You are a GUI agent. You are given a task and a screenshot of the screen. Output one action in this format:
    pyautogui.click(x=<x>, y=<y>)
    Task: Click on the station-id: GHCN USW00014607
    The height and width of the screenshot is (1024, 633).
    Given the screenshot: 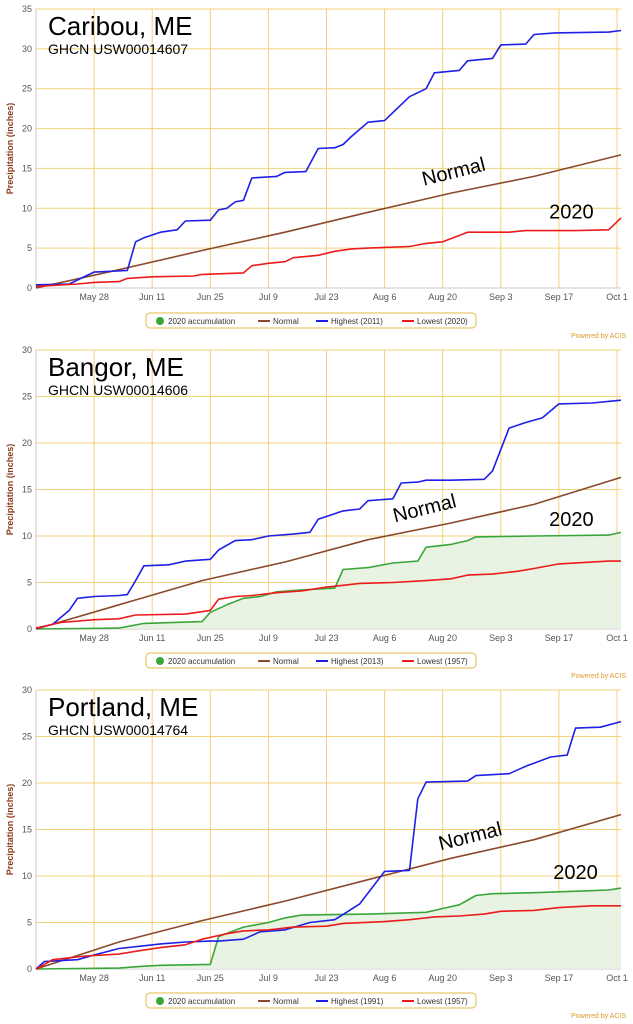 What is the action you would take?
    pyautogui.click(x=118, y=49)
    